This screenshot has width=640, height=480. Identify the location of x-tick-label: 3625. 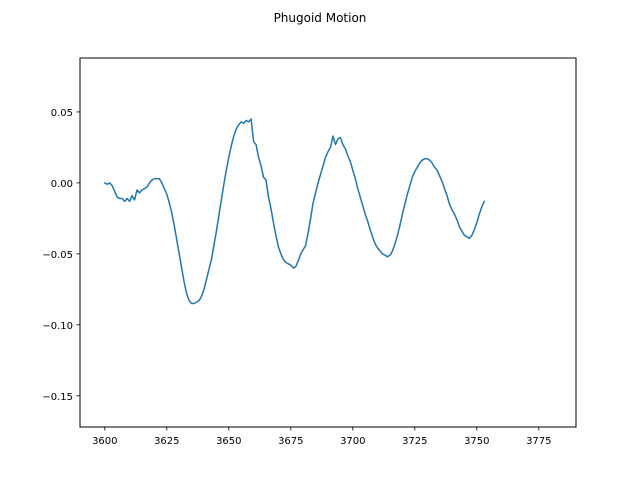
(166, 441).